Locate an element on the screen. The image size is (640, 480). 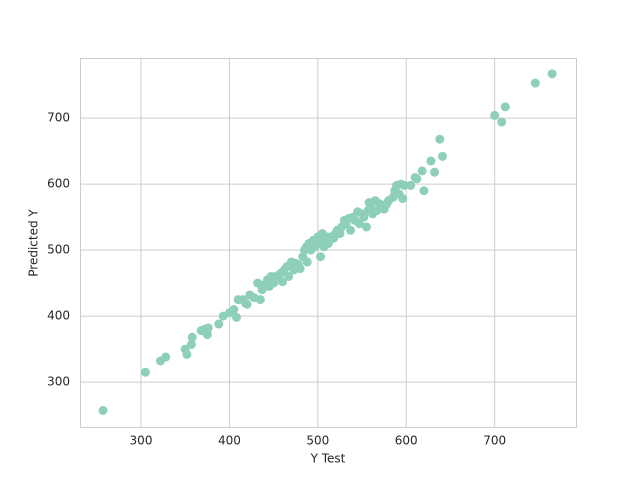
y-tick-label: 700 is located at coordinates (58, 118).